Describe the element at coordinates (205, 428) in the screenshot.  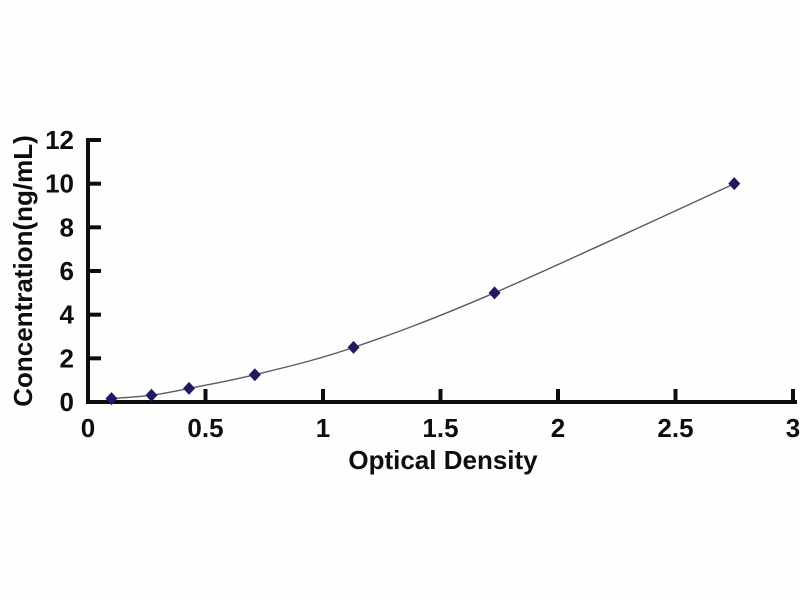
I see `x-tick-label: 0.5` at that location.